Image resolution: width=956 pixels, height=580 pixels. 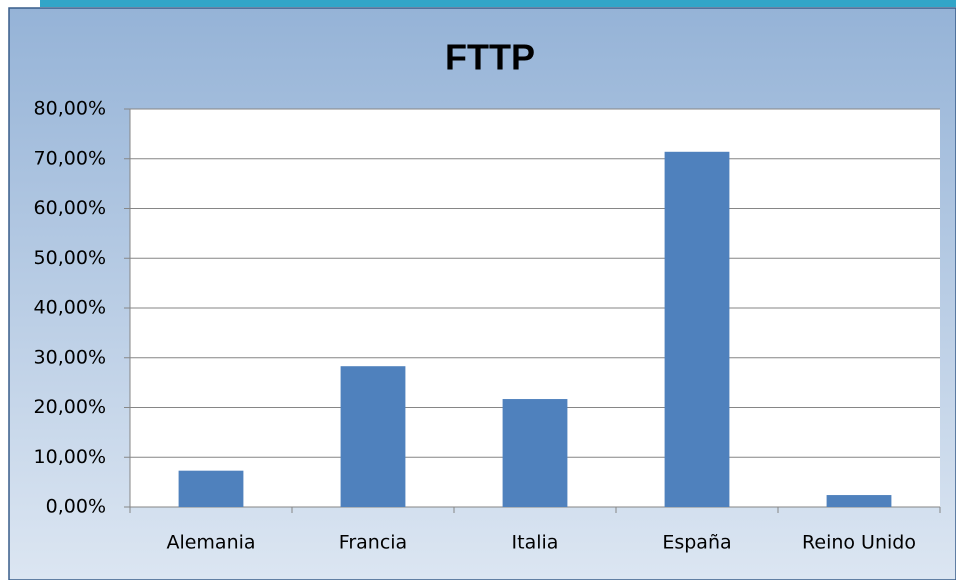 I want to click on y-tick-label: 0,00%, so click(x=76, y=507).